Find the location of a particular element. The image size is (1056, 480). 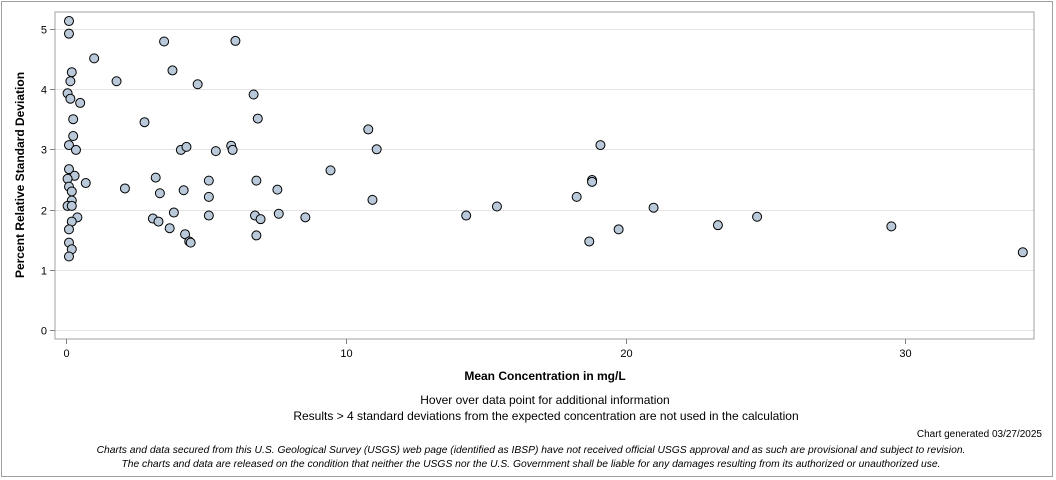

x-tick-label: 20 is located at coordinates (626, 354).